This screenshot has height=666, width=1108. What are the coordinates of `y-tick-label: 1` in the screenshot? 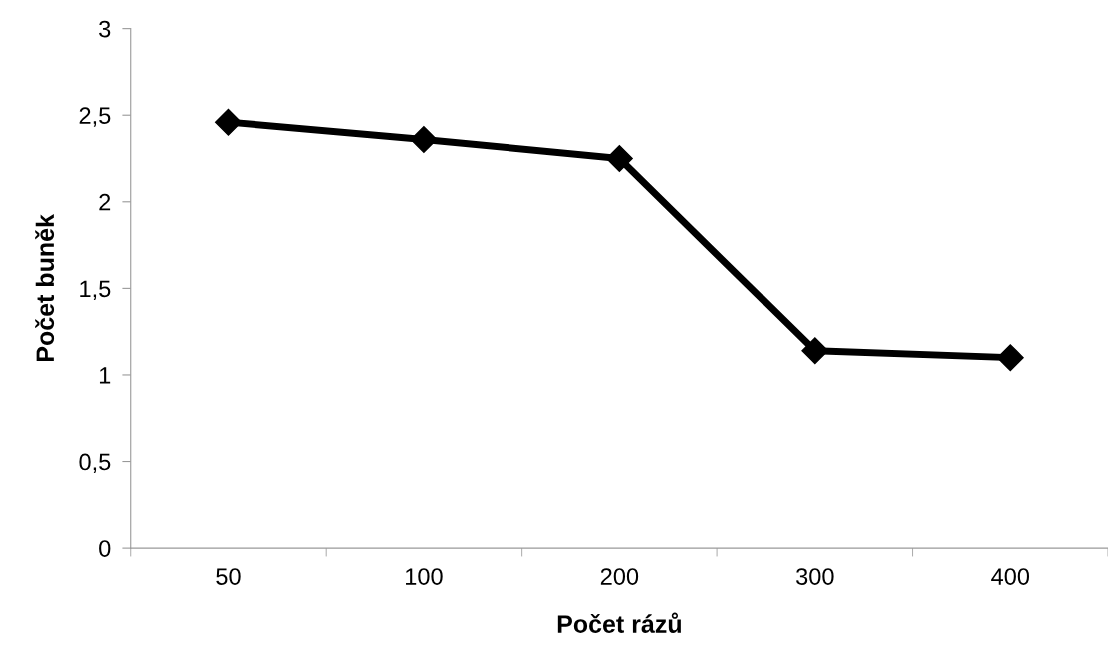 It's located at (105, 375).